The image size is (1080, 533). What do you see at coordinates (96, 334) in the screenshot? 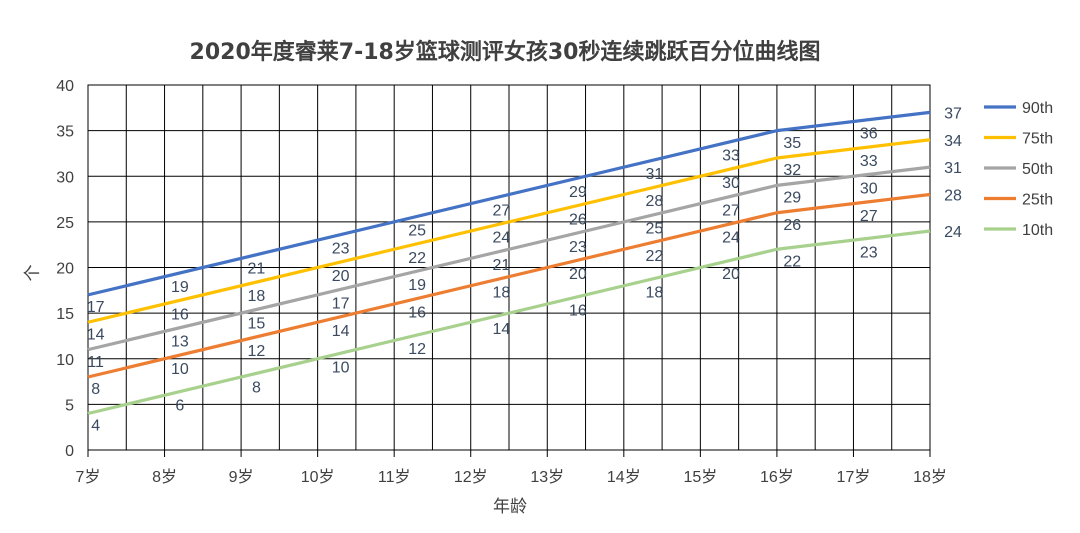
I see `data-label-75th: 14` at bounding box center [96, 334].